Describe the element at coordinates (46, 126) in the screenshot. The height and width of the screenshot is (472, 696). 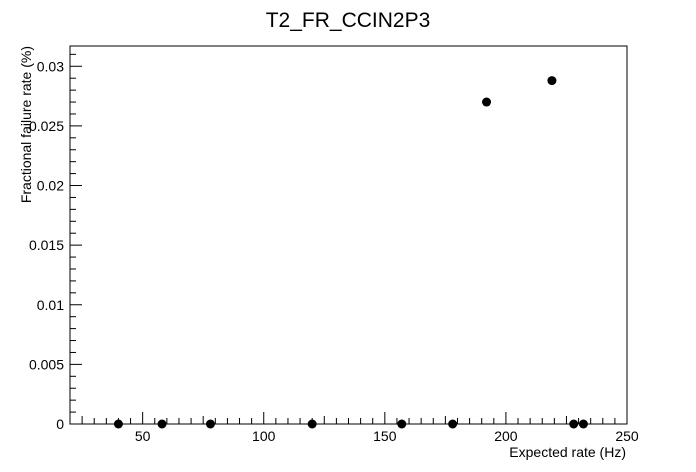
I see `y-tick-label: 0.025` at that location.